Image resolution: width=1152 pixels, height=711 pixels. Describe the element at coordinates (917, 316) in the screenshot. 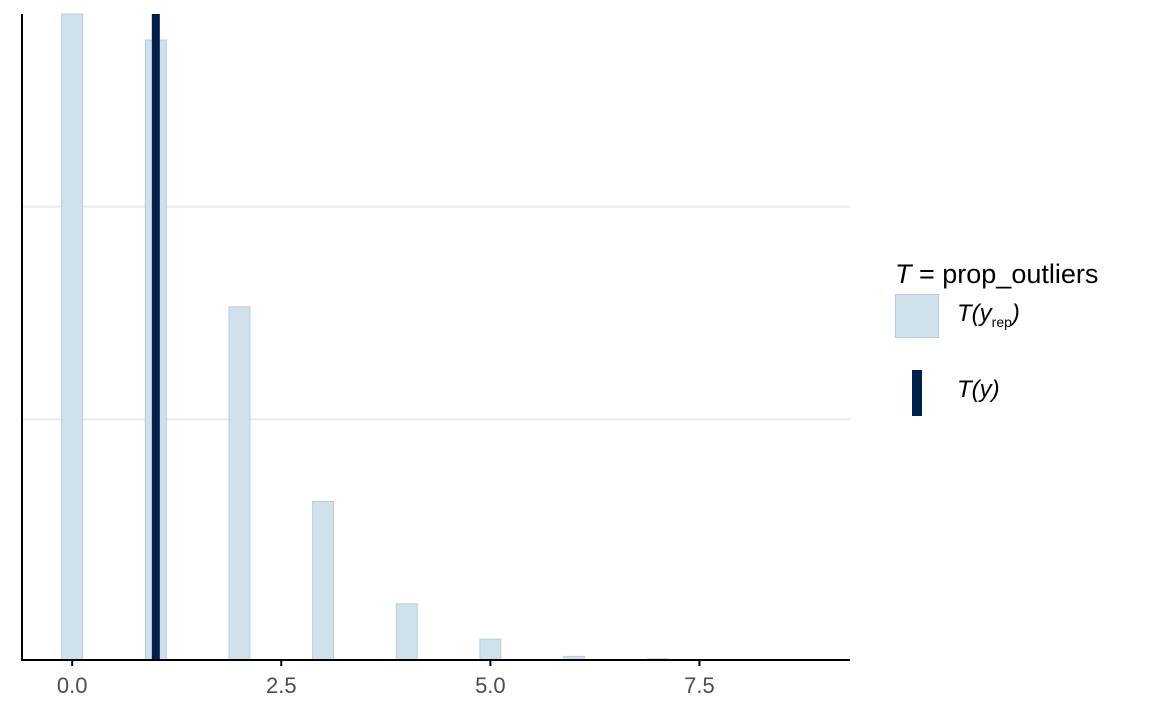

I see `legend-swatch-yrep` at that location.